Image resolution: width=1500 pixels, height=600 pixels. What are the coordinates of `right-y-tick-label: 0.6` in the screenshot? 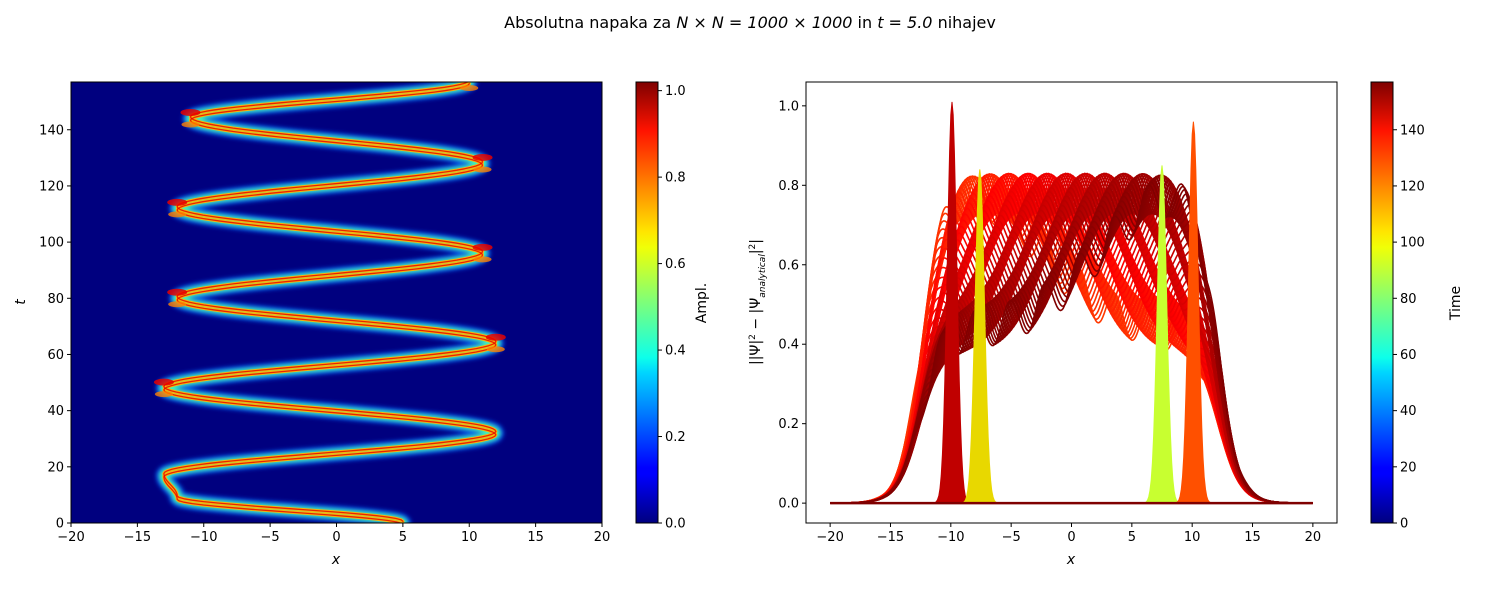 It's located at (788, 265).